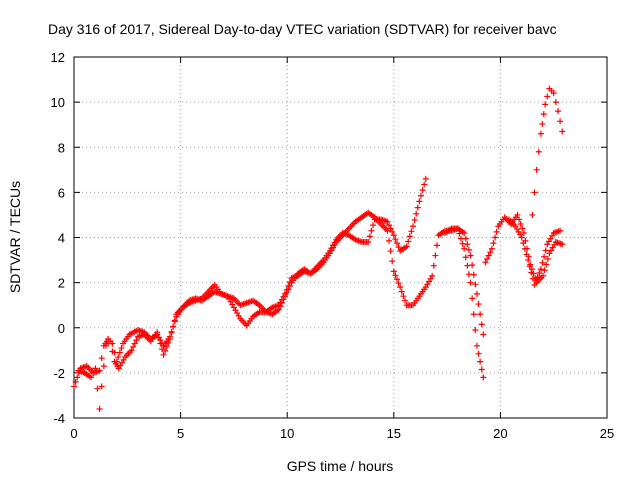 The height and width of the screenshot is (480, 640). I want to click on x-tick-label: 15, so click(394, 433).